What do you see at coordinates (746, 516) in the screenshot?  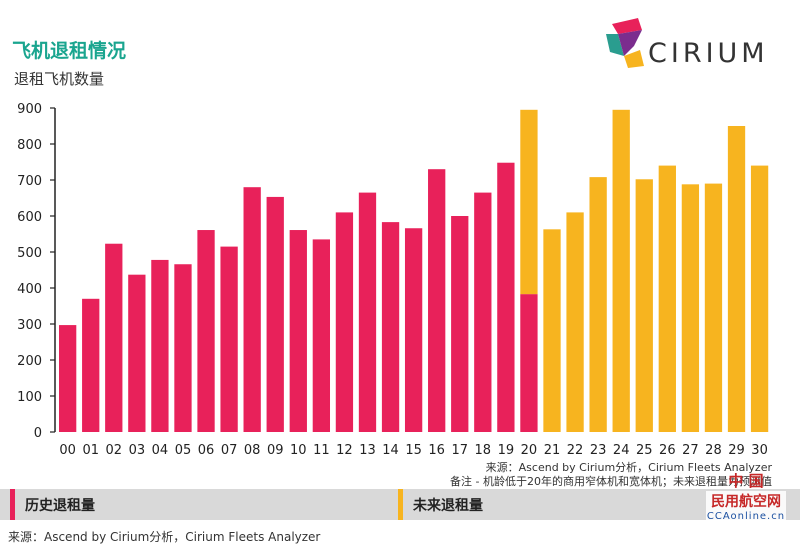 I see `watermark-line3: CCAonline.cn` at bounding box center [746, 516].